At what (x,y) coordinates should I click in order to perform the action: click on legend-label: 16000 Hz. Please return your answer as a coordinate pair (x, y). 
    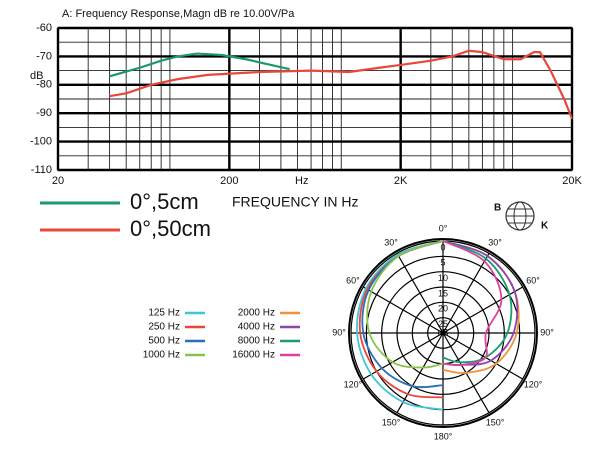
    Looking at the image, I should click on (253, 355).